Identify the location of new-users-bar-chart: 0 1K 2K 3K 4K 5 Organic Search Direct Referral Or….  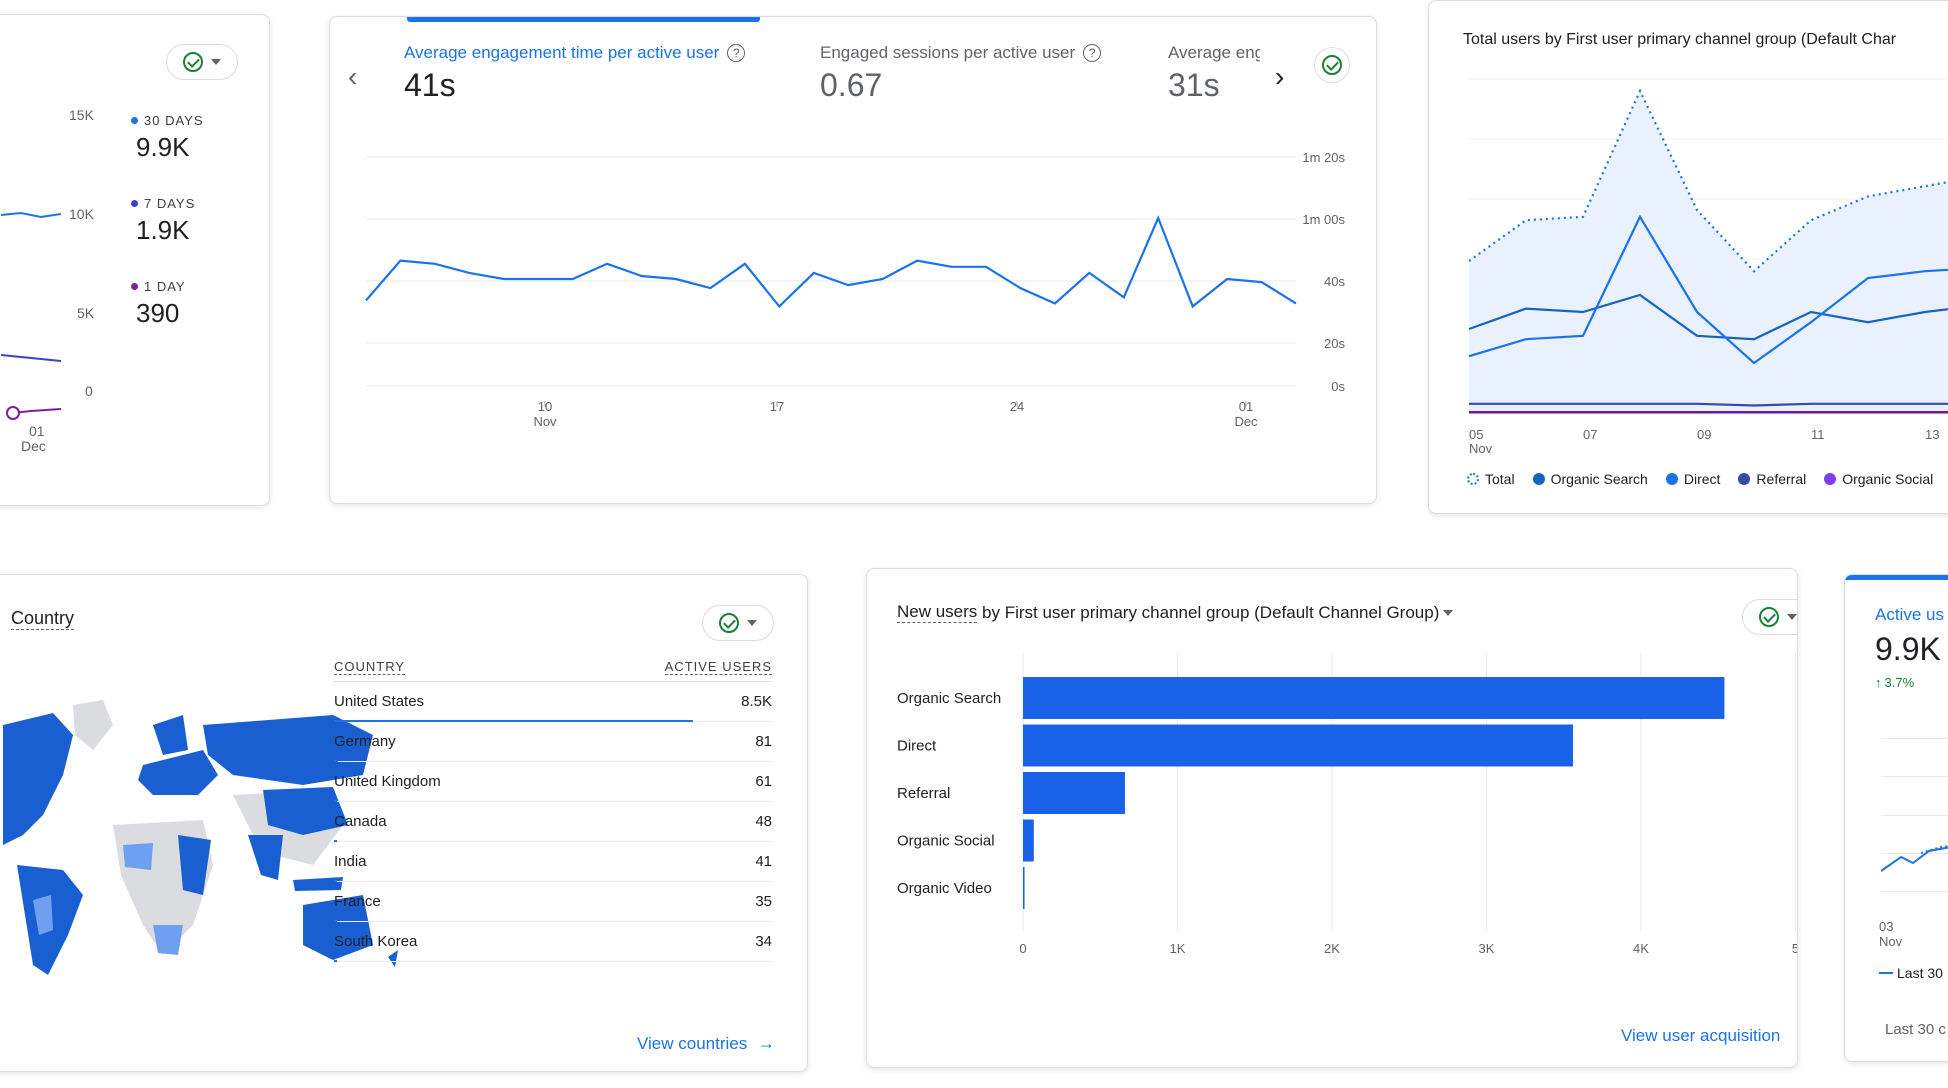
(1347, 804).